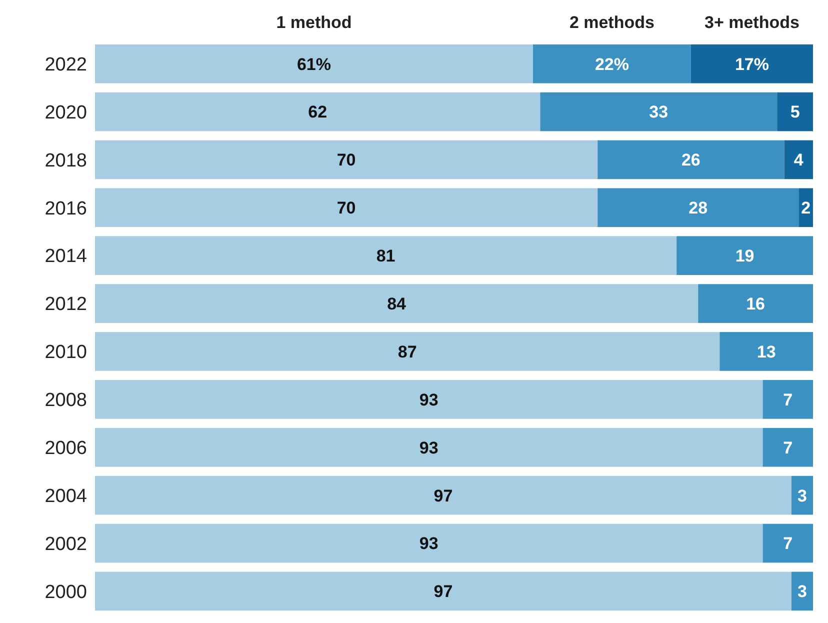 This screenshot has height=623, width=828. I want to click on series-label: 2 methods, so click(611, 22).